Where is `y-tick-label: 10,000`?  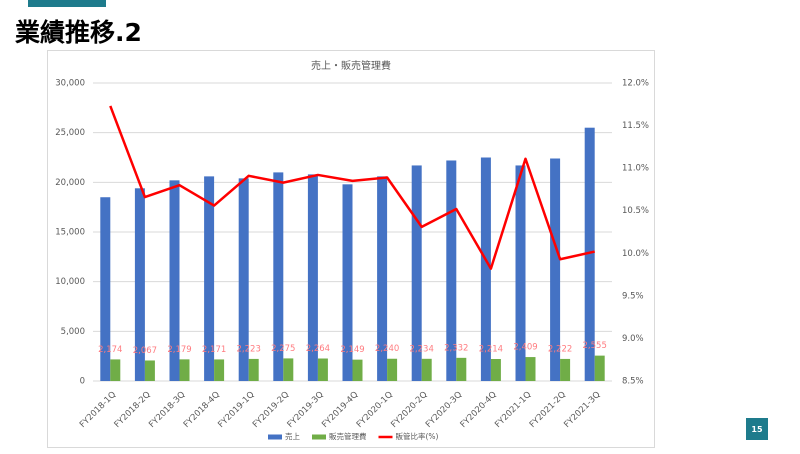 y-tick-label: 10,000 is located at coordinates (70, 282).